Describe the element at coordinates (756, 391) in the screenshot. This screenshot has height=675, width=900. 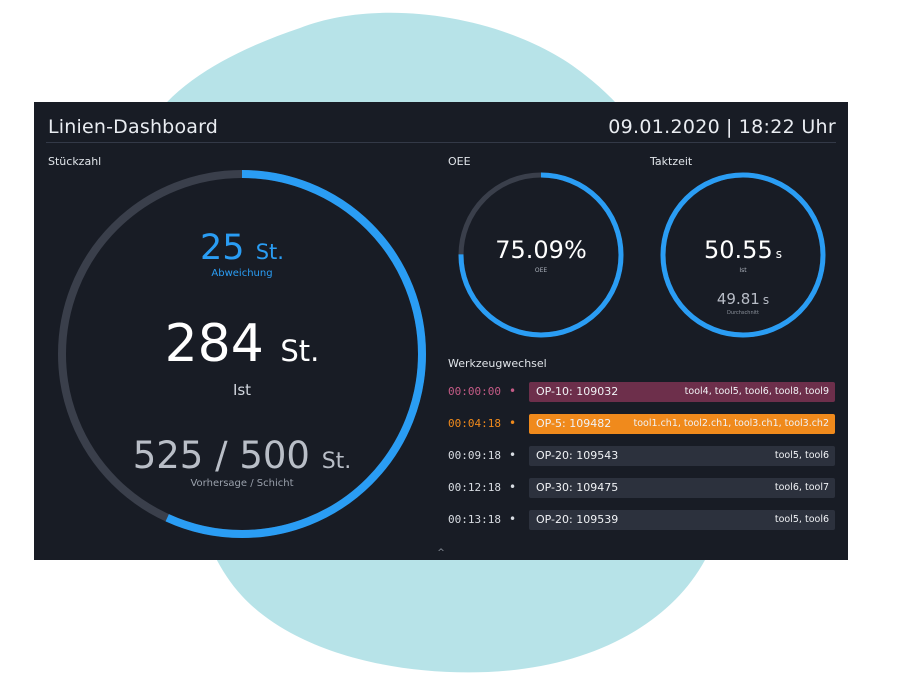
I see `tool-change-tools: tool4, tool5, tool6, tool8, tool9` at that location.